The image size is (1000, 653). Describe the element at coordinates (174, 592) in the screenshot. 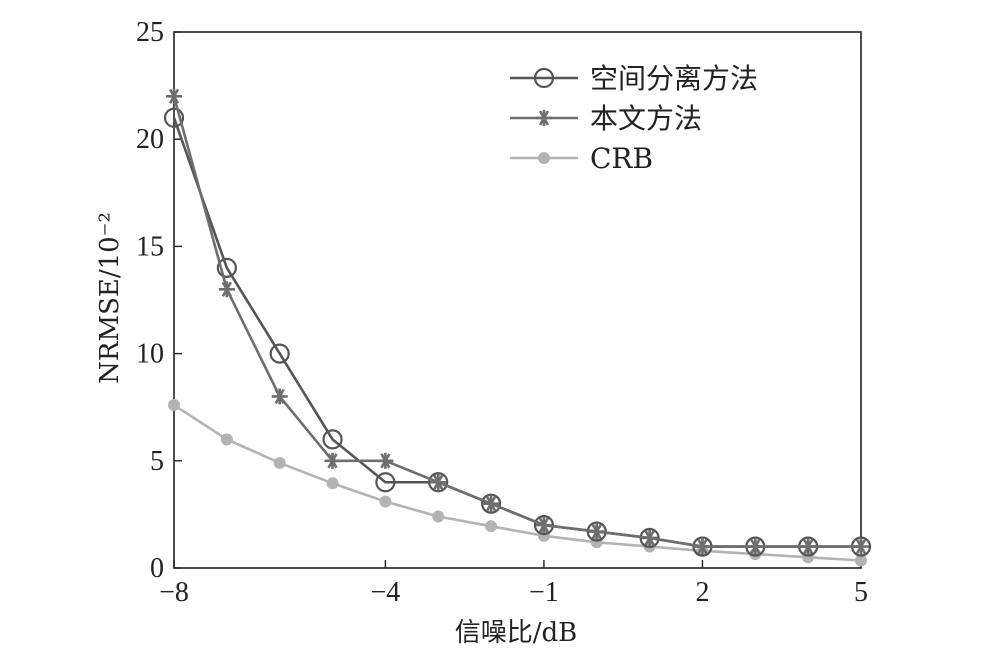

I see `x-tick-label: −8` at that location.